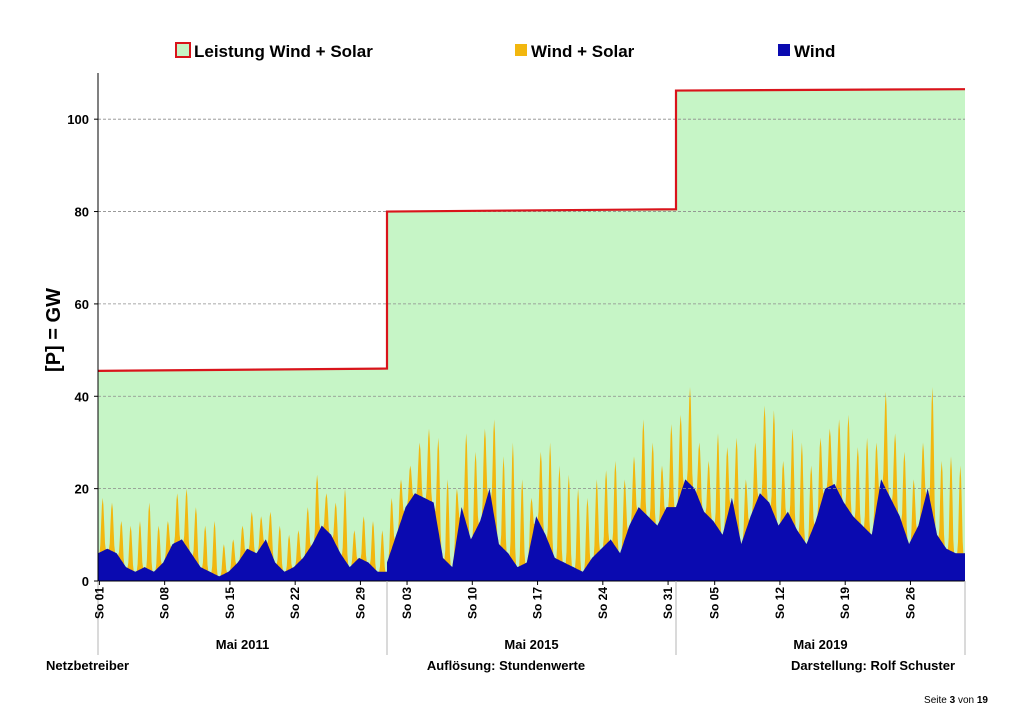 This screenshot has width=1024, height=724. Describe the element at coordinates (243, 644) in the screenshot. I see `period-label-1: Mai 2011` at that location.